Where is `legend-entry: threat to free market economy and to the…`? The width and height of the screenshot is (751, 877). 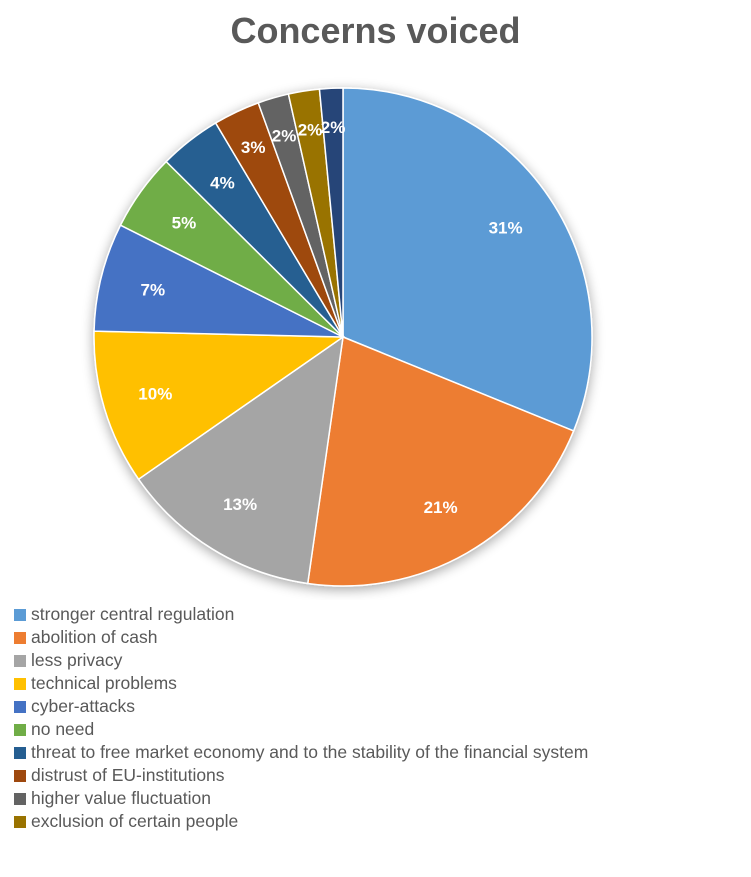 legend-entry: threat to free market economy and to the… is located at coordinates (301, 752).